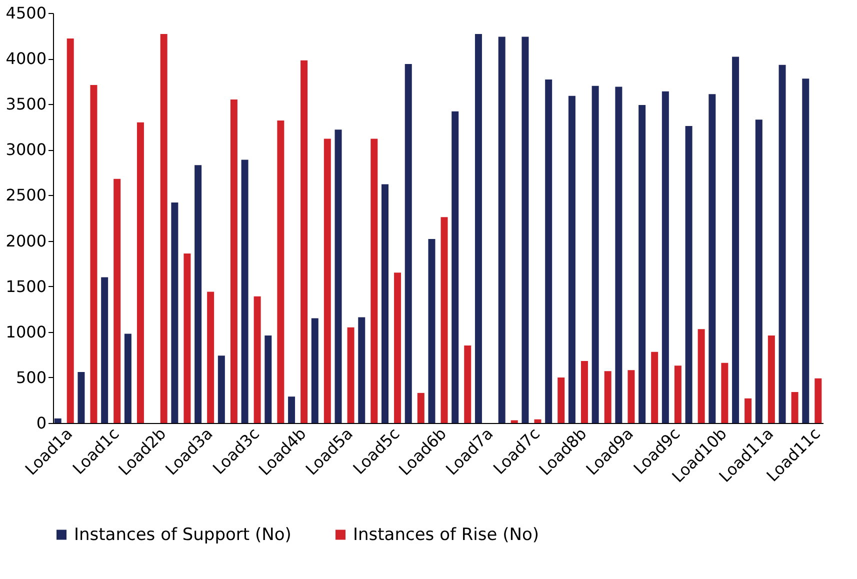 This screenshot has height=579, width=857. I want to click on y-tick-label: 4000, so click(26, 58).